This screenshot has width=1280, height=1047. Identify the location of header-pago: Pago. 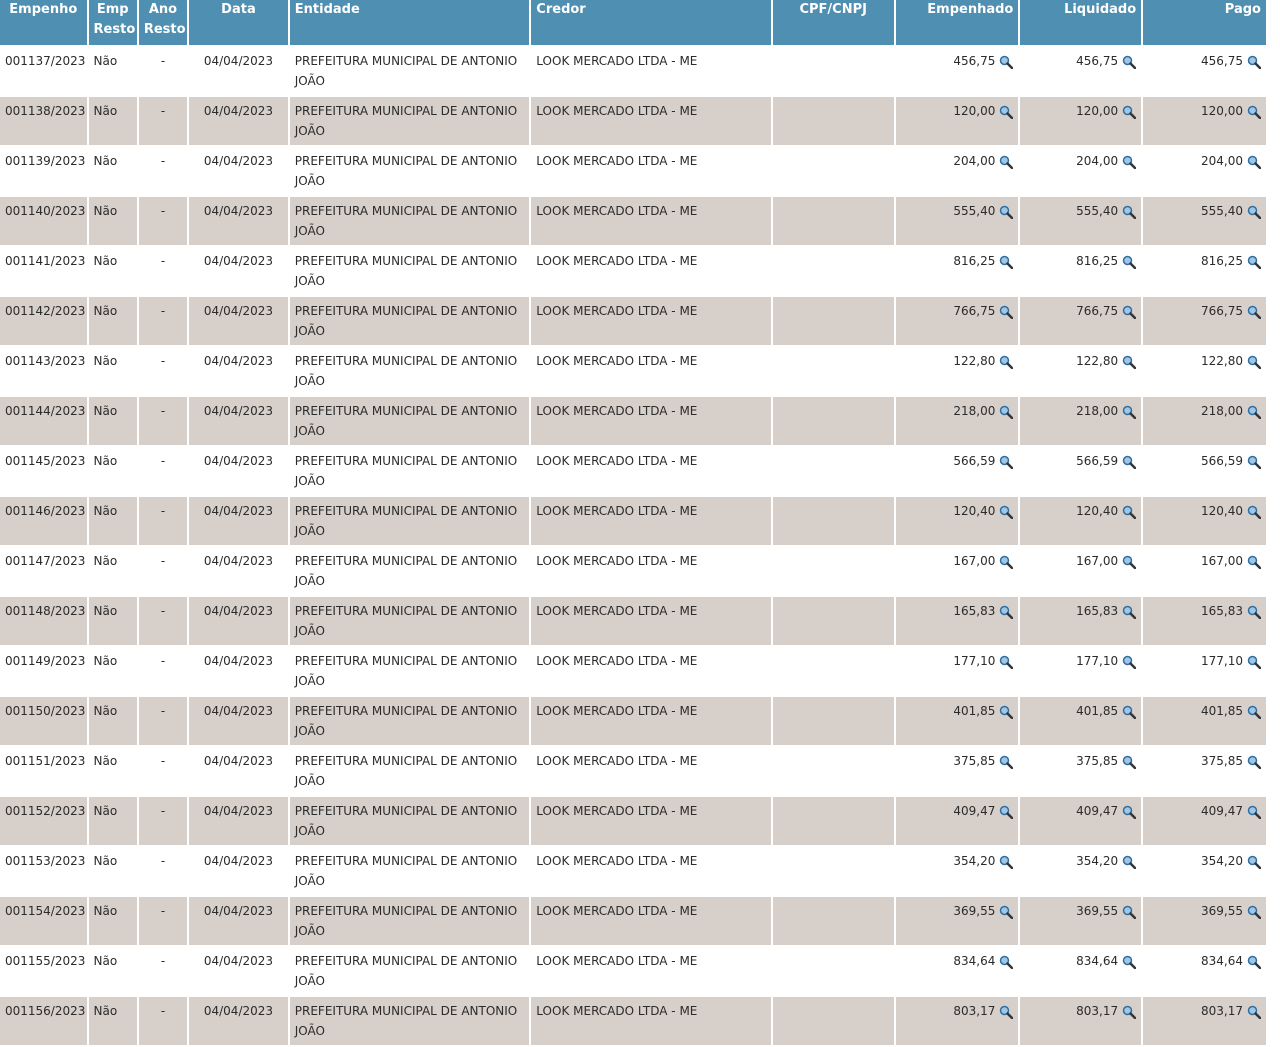
(1204, 23).